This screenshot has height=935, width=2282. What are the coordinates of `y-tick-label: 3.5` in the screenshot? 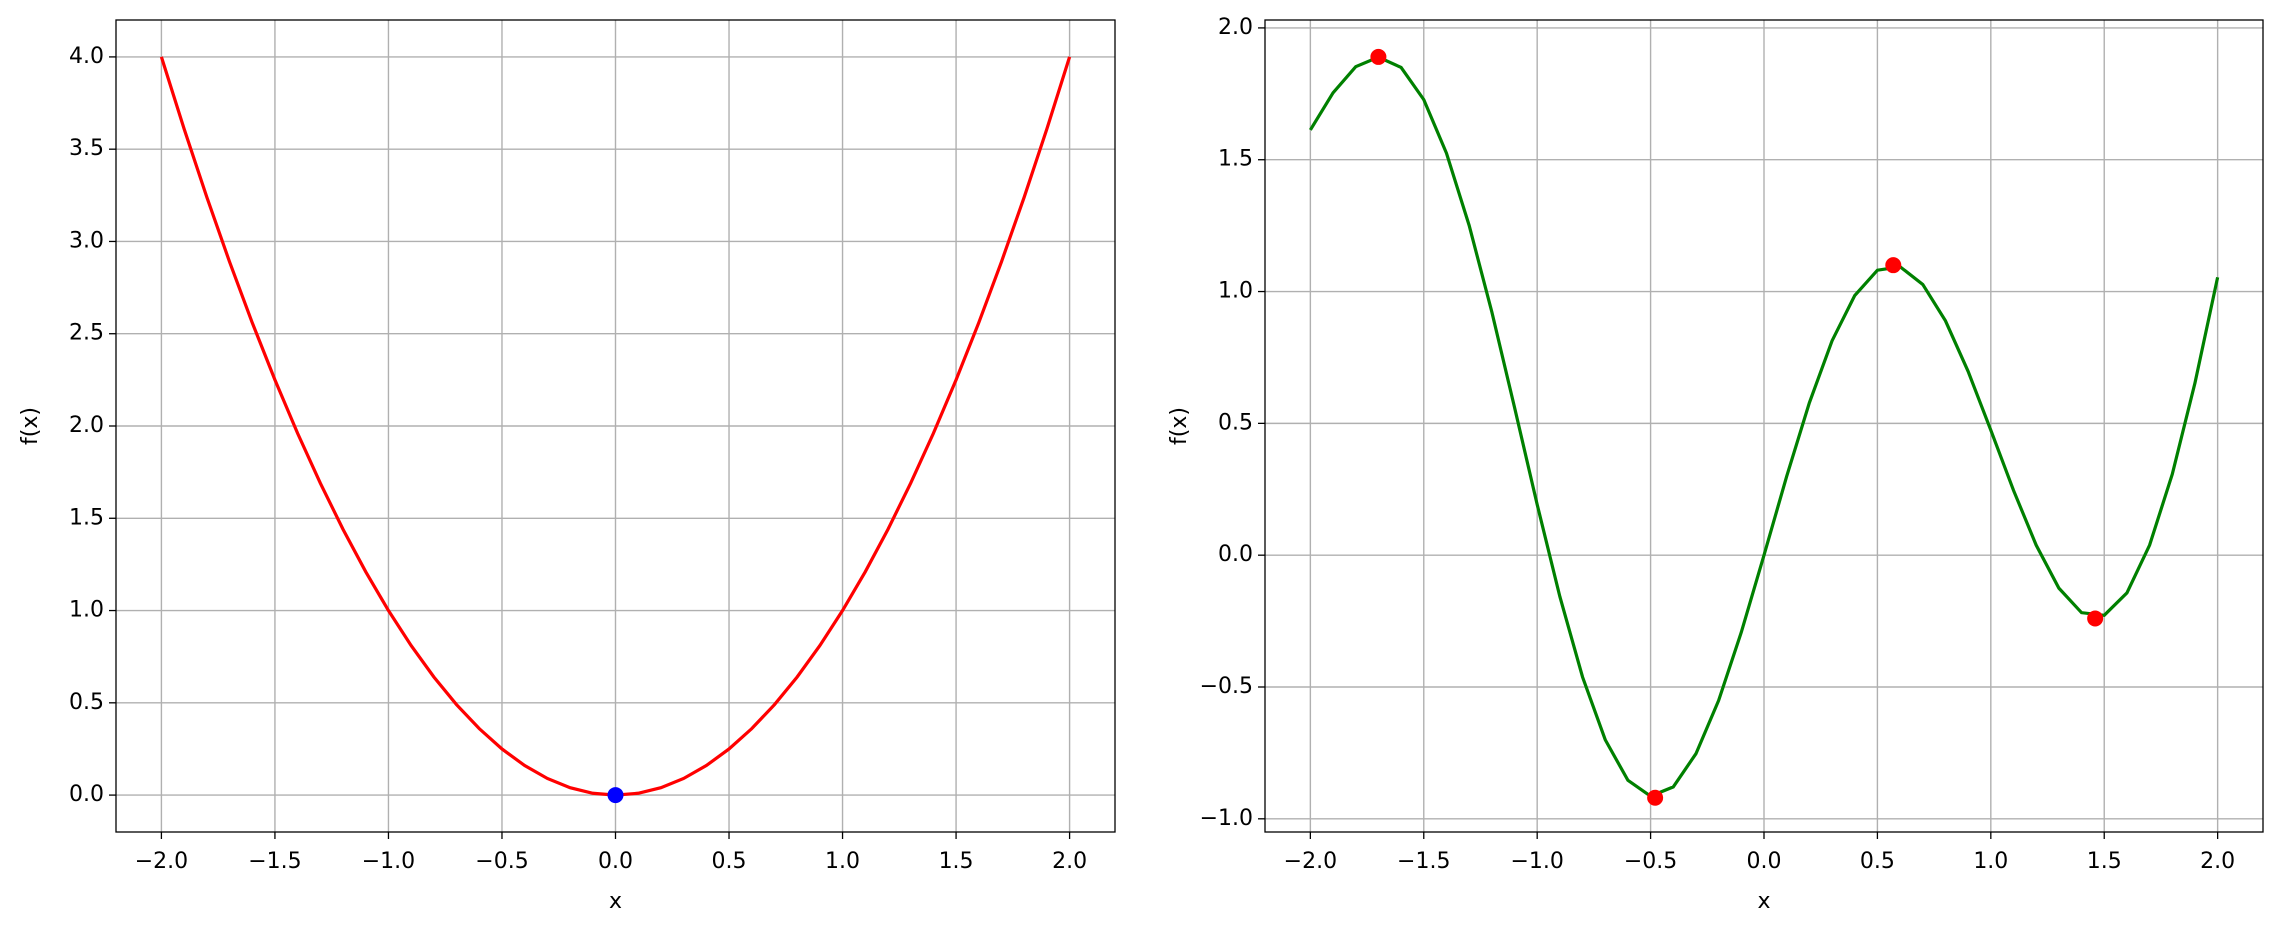 It's located at (86, 148).